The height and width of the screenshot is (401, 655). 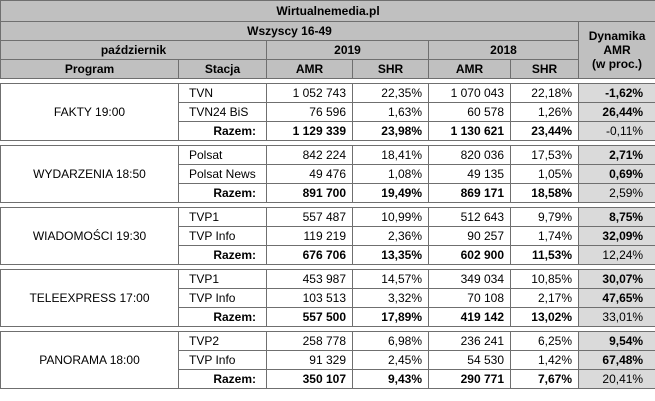 I want to click on table-row: Polsat News 49 476 1,08% 49 135 1,05% 0,69%, so click(x=328, y=174).